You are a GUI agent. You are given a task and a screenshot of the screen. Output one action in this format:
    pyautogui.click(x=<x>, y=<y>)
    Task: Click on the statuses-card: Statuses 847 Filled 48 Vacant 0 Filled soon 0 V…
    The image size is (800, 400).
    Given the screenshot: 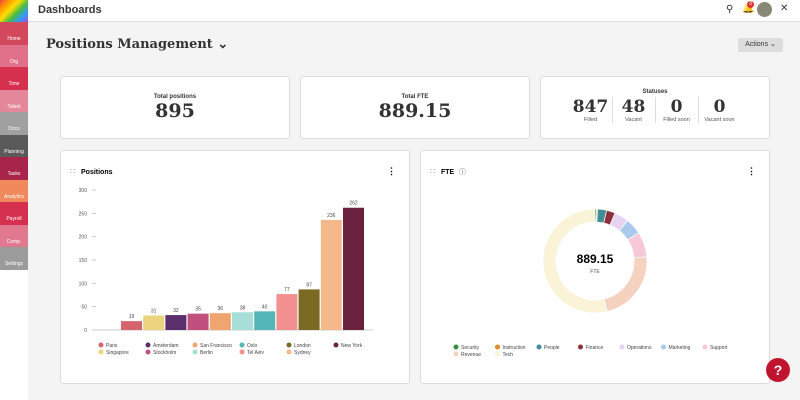 What is the action you would take?
    pyautogui.click(x=655, y=107)
    